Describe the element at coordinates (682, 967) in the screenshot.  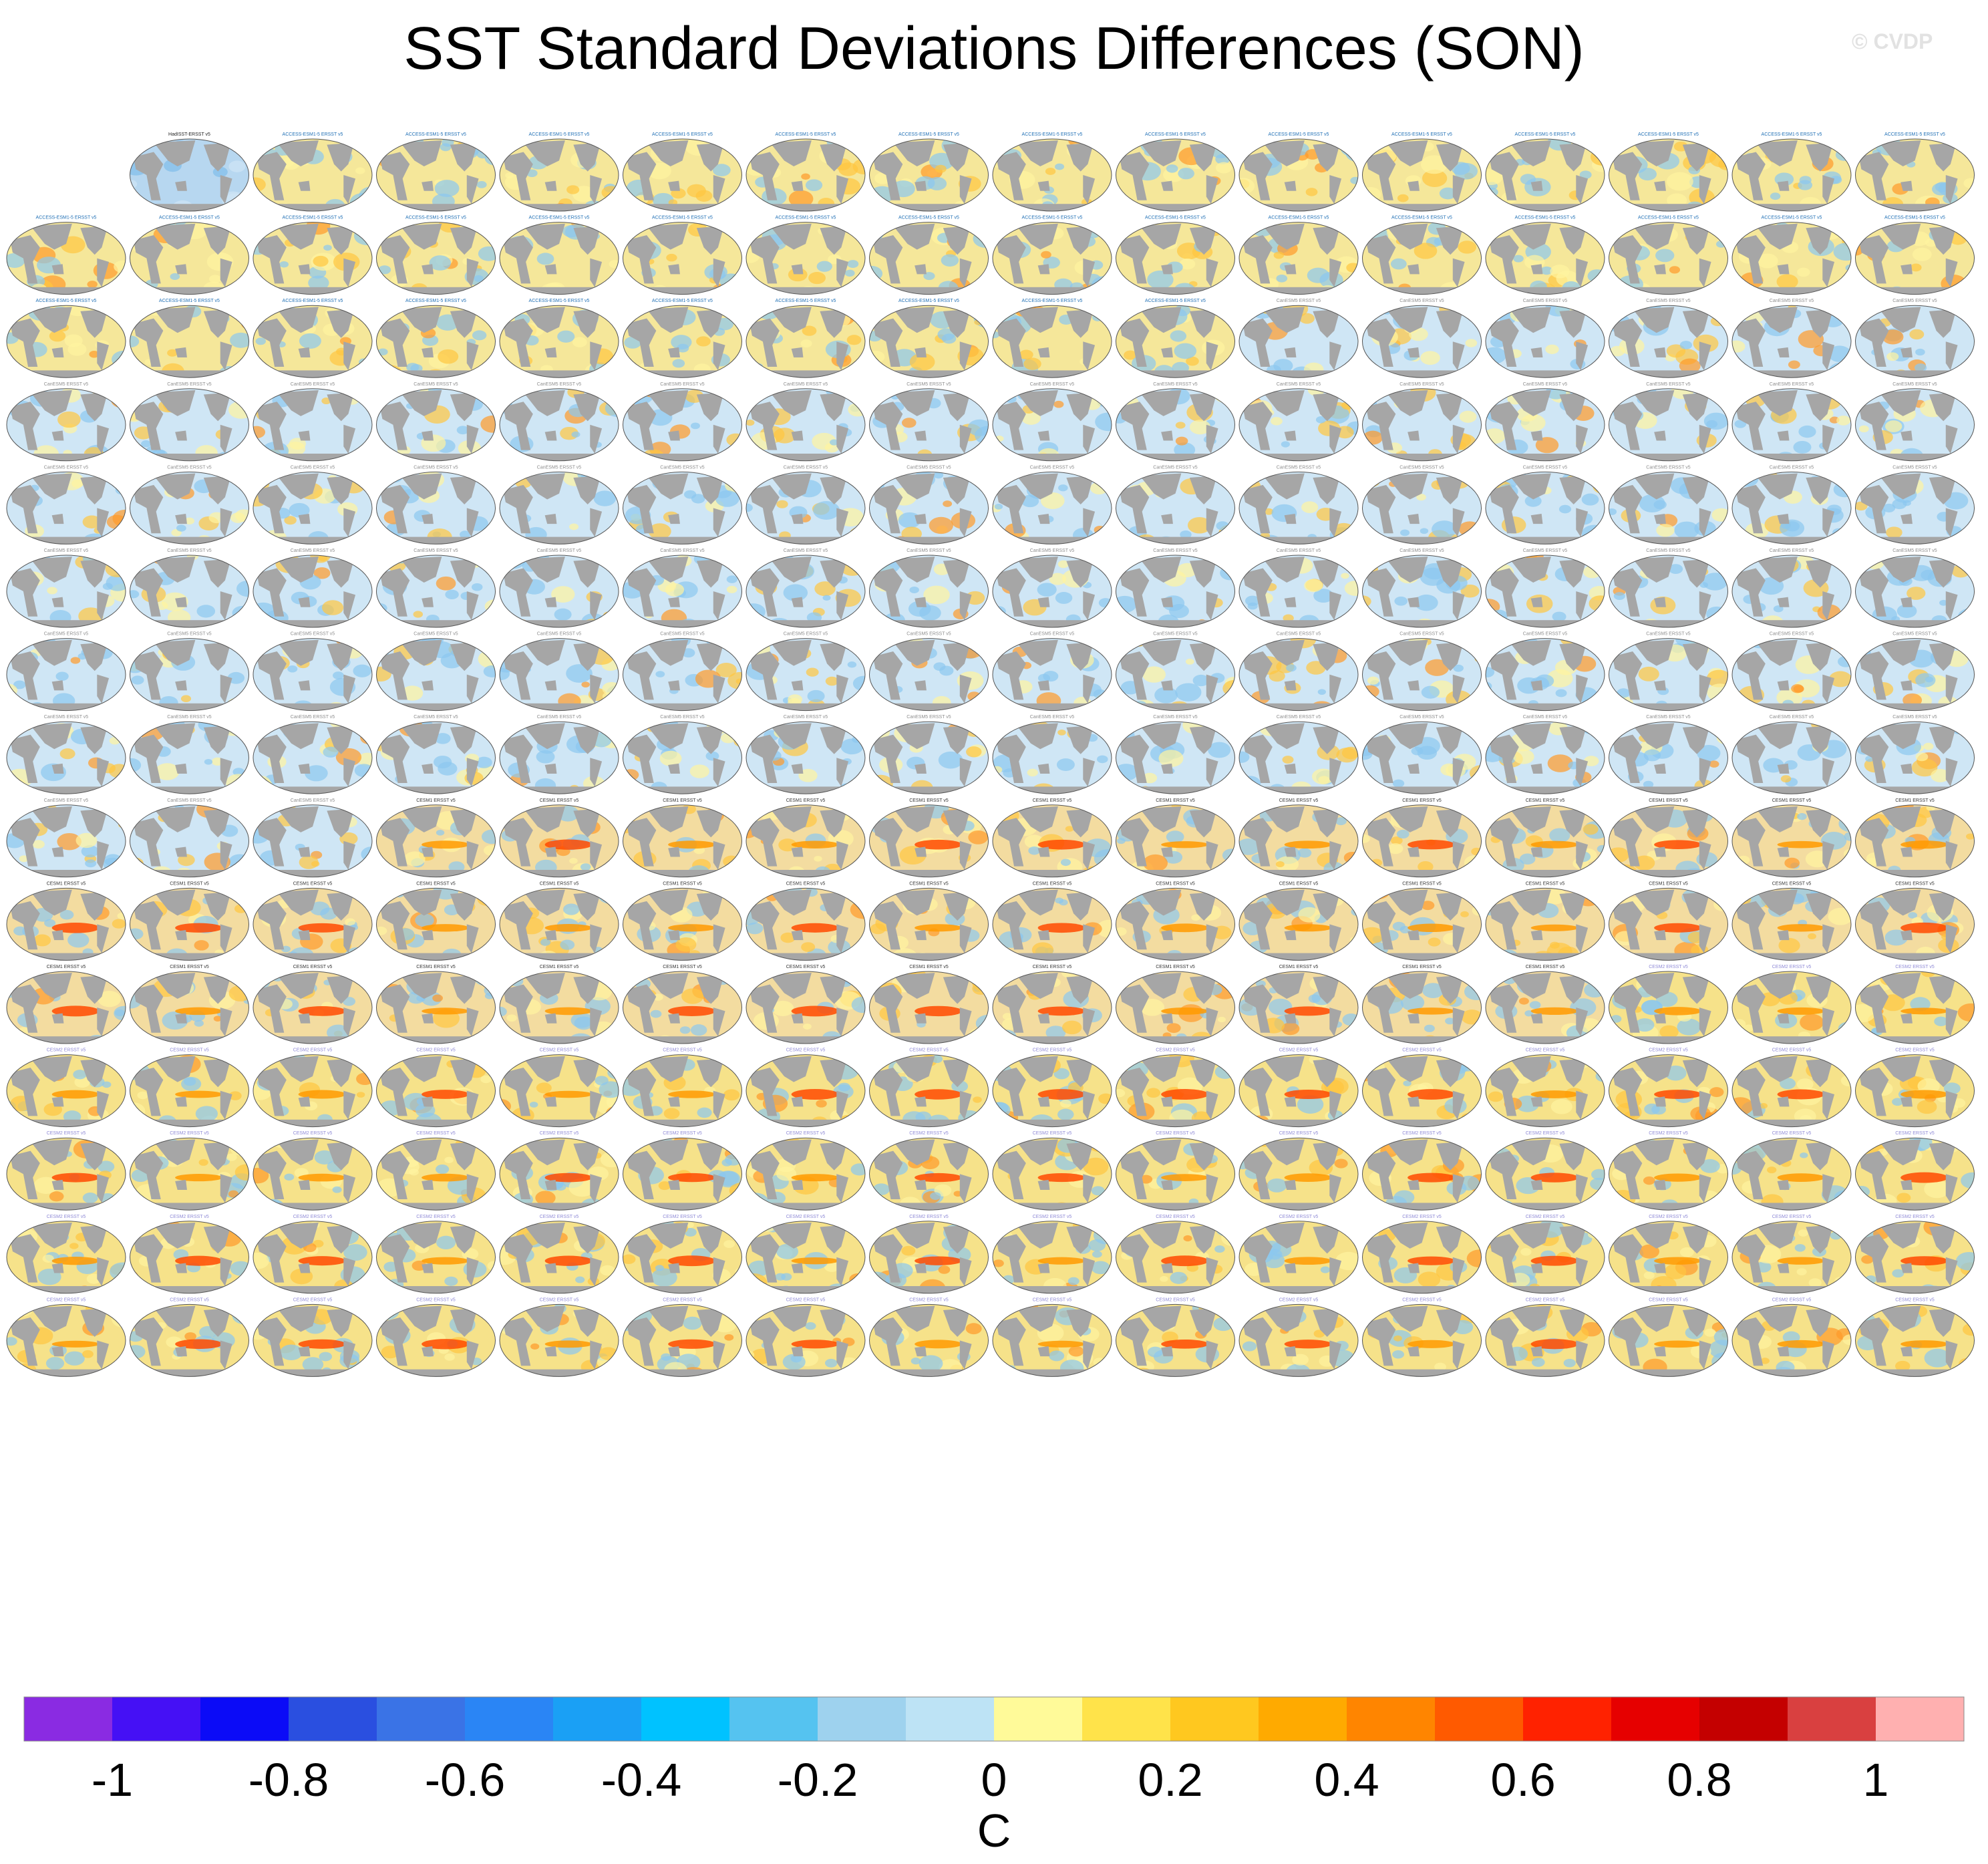
I see `panel-label: CESM1 ERSST v5` at that location.